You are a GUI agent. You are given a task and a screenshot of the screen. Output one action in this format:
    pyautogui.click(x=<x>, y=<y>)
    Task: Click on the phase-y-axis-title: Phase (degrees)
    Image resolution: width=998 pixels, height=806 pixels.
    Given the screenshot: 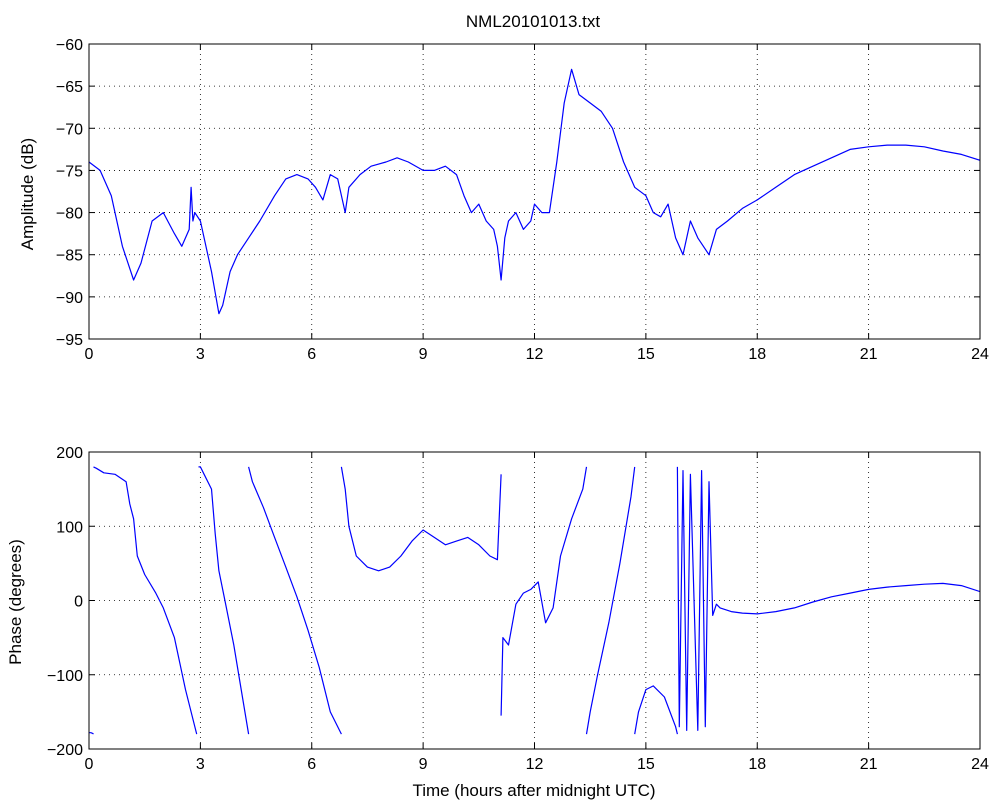 What is the action you would take?
    pyautogui.click(x=15, y=602)
    